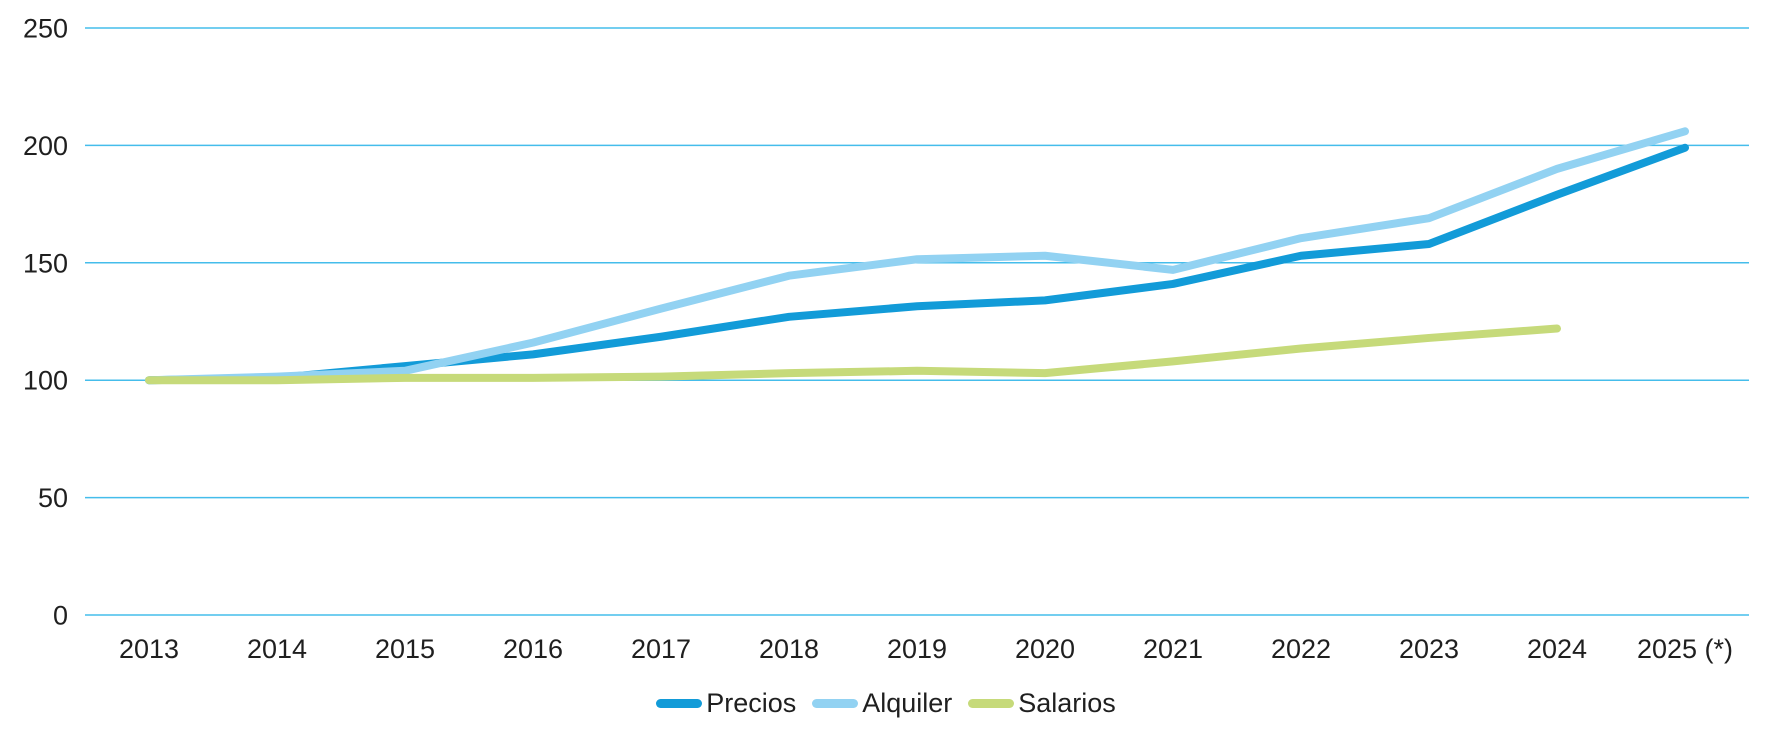 Image resolution: width=1772 pixels, height=741 pixels. I want to click on y-tick-label-50: 50, so click(53, 498).